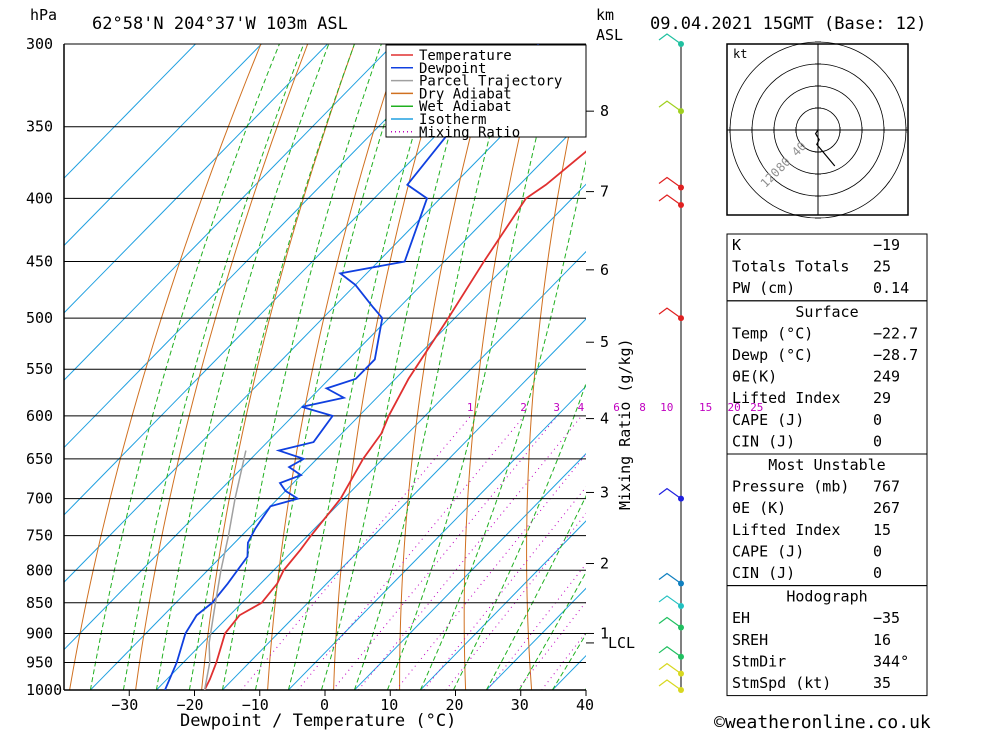  Describe the element at coordinates (882, 398) in the screenshot. I see `surface-value: 29` at that location.